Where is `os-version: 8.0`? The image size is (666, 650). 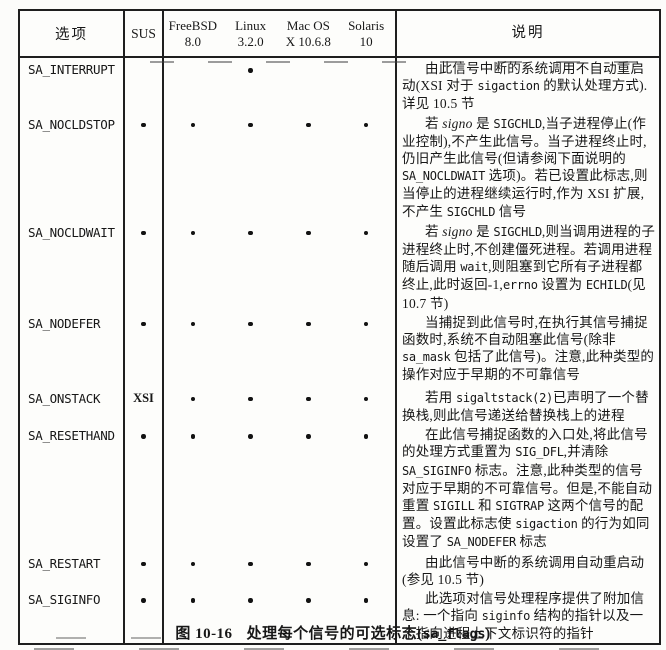 os-version: 8.0 is located at coordinates (192, 41).